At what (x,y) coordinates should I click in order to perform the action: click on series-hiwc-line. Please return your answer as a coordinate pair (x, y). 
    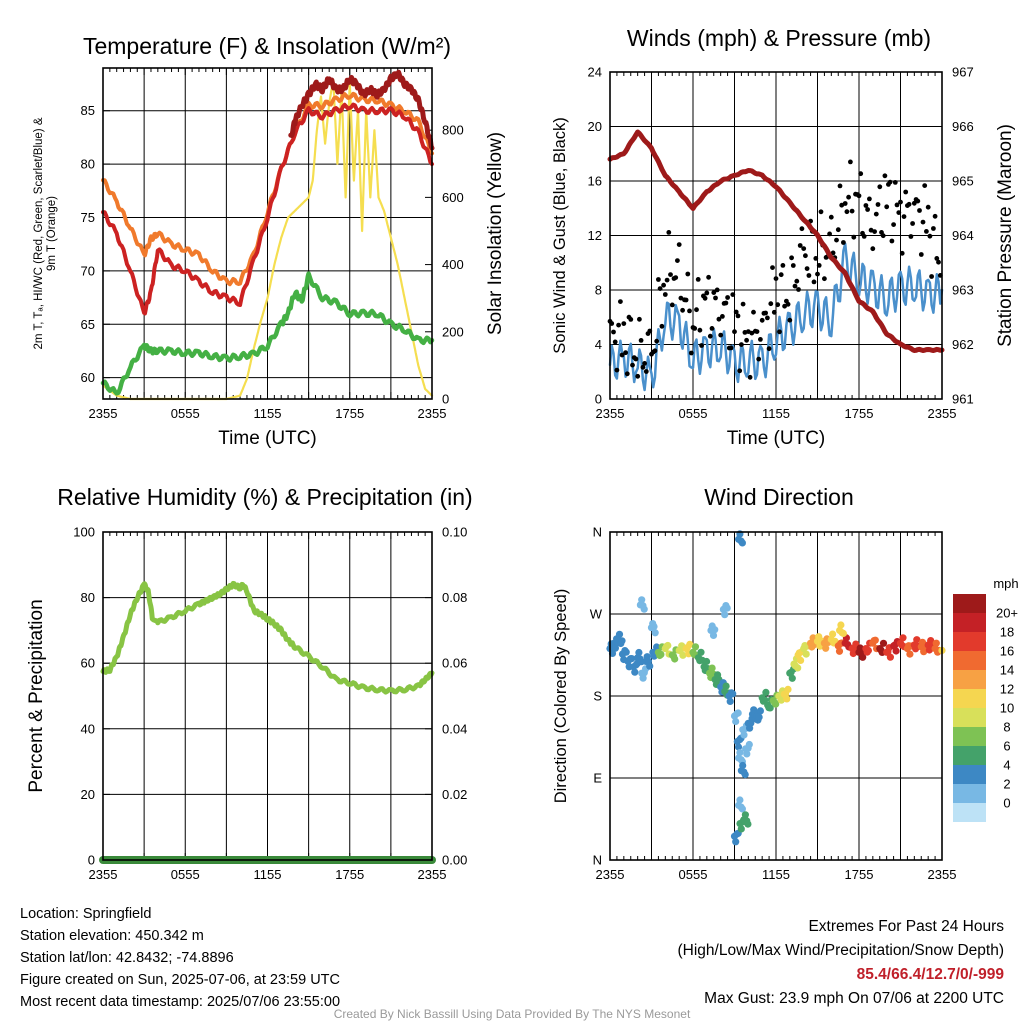
    Looking at the image, I should click on (361, 110).